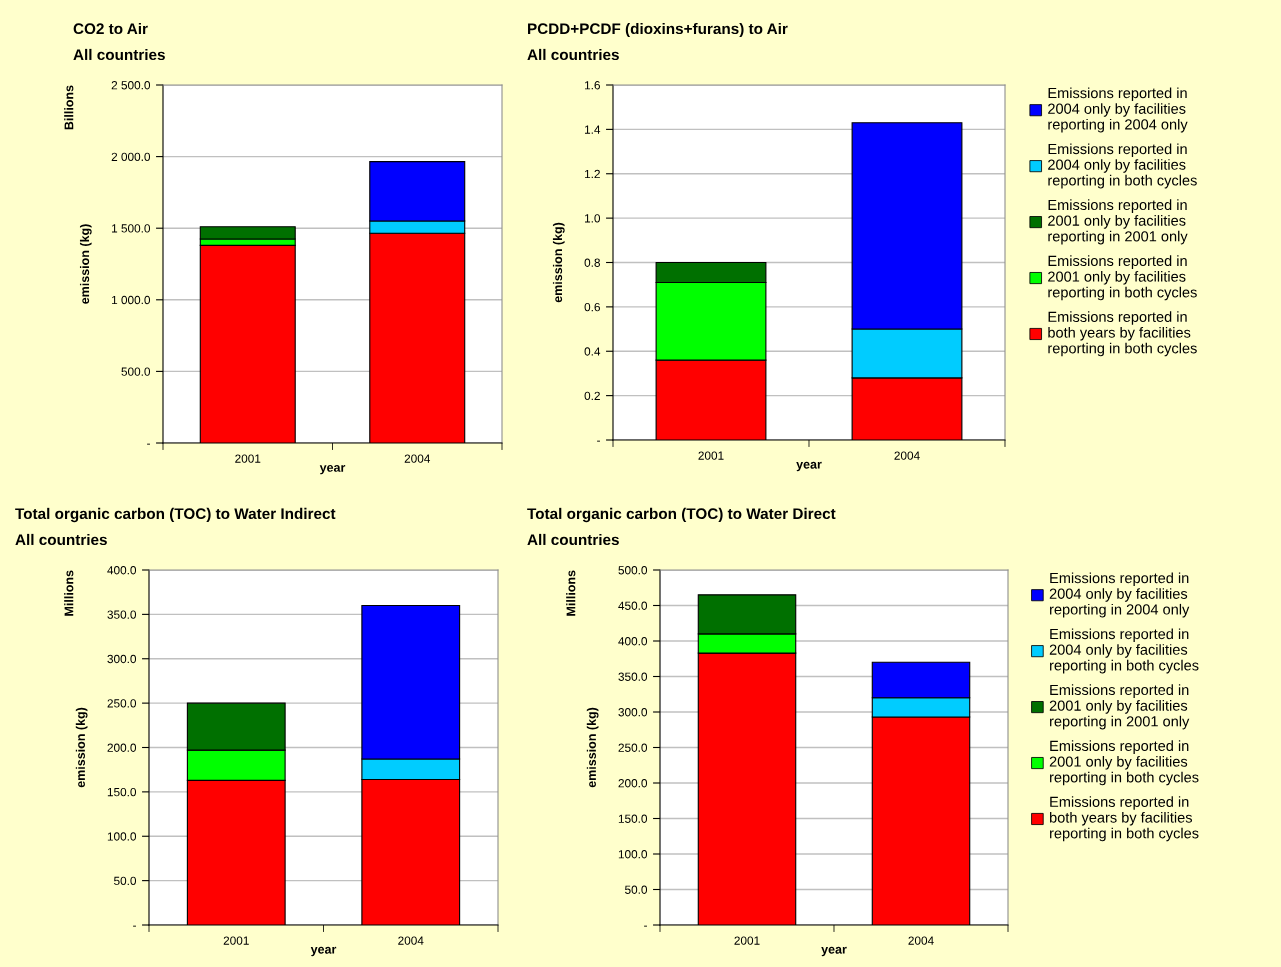  I want to click on y-tick-label: 1.0, so click(592, 218).